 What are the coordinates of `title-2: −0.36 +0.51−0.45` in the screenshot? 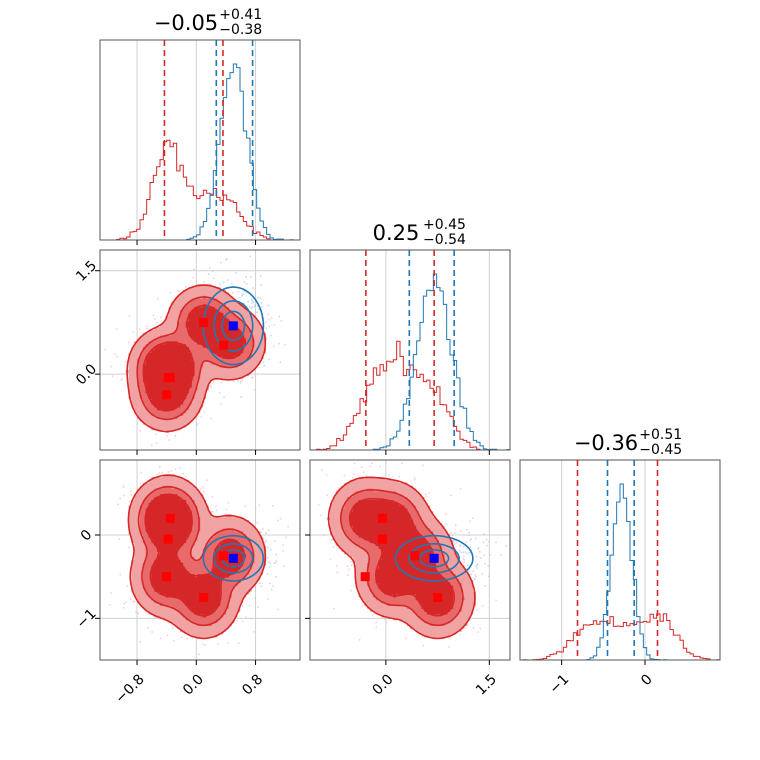 It's located at (628, 442).